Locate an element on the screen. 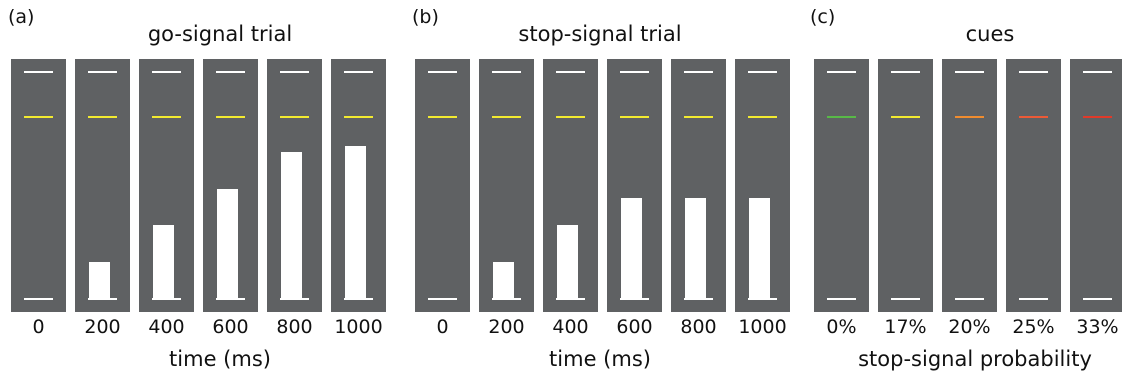 This screenshot has width=1122, height=377. tick-label: 17% is located at coordinates (905, 327).